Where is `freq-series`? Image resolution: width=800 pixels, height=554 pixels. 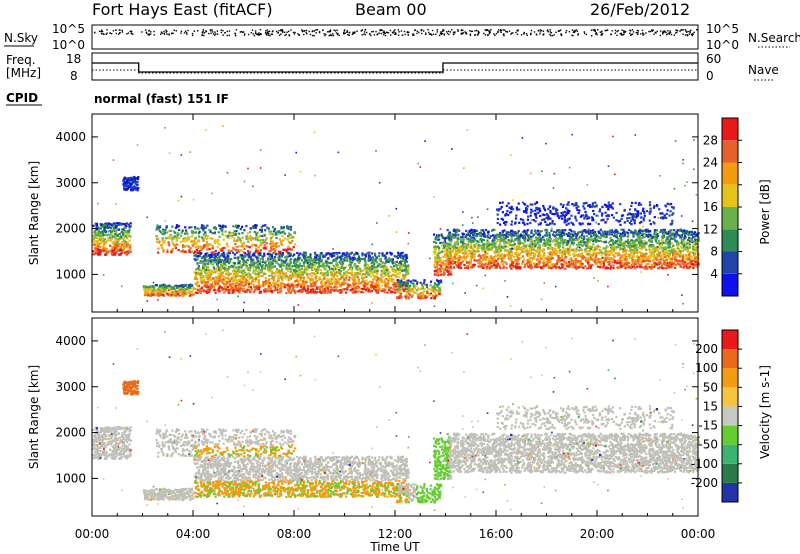 freq-series is located at coordinates (395, 67).